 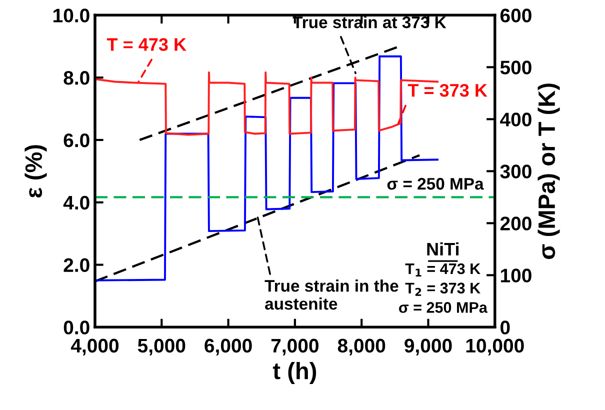 I want to click on y2-axis-title: σ (MPa) or T (K), so click(x=549, y=171).